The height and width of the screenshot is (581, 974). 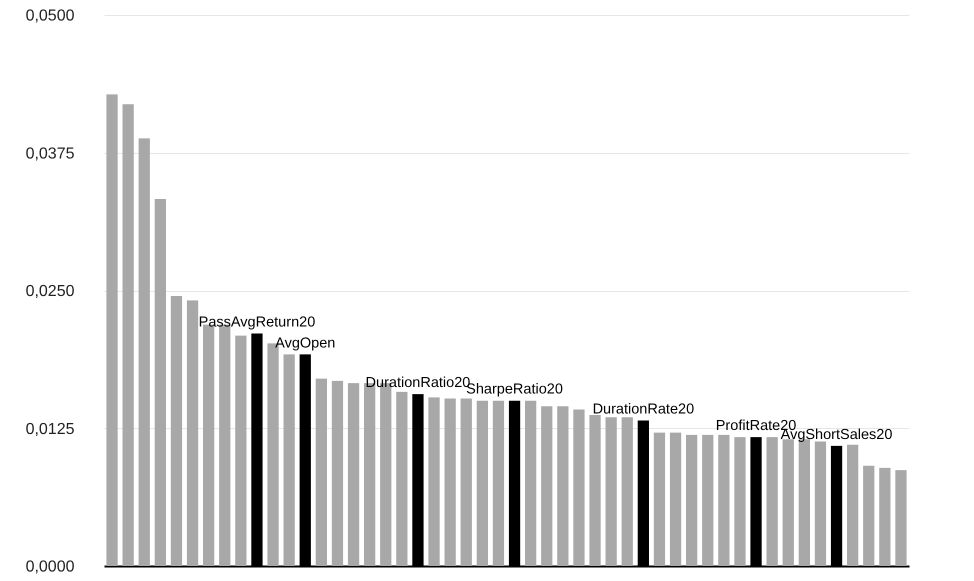 What do you see at coordinates (643, 410) in the screenshot?
I see `data-label: DurationRate20` at bounding box center [643, 410].